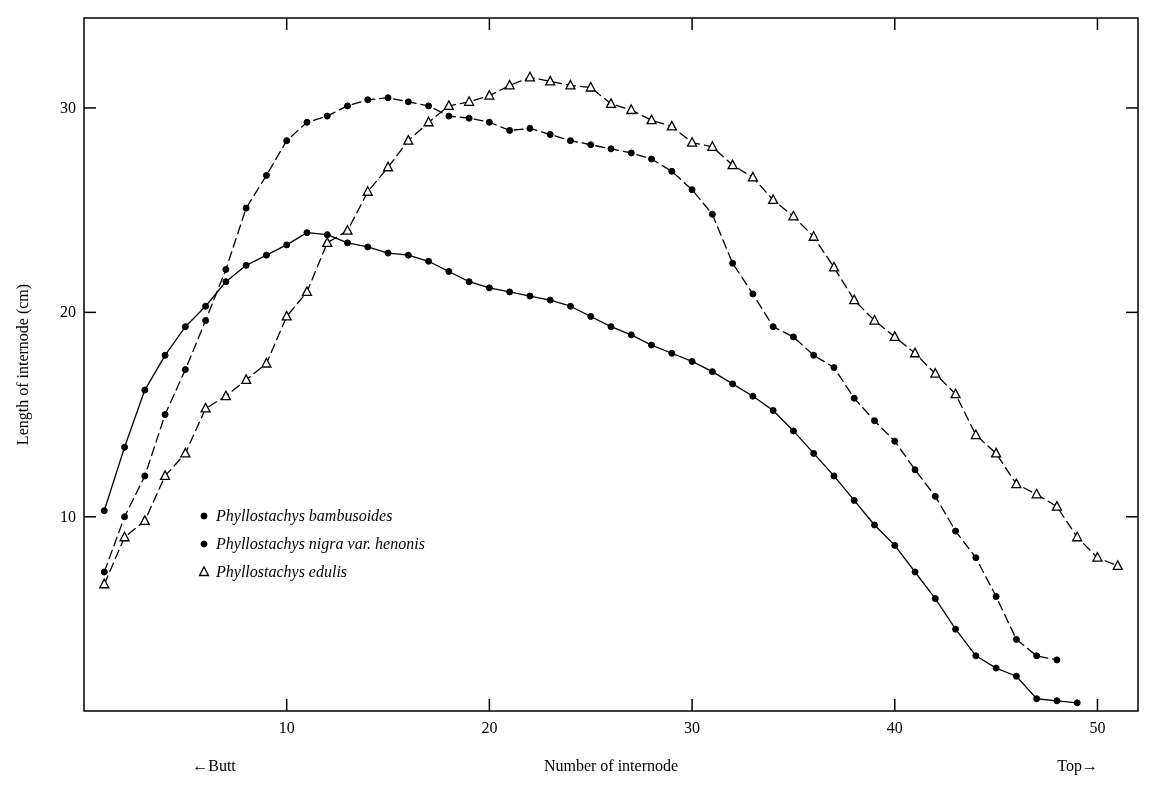 The height and width of the screenshot is (795, 1150). Describe the element at coordinates (320, 544) in the screenshot. I see `legend-label: Phyllostachys nigra var. henonis` at that location.